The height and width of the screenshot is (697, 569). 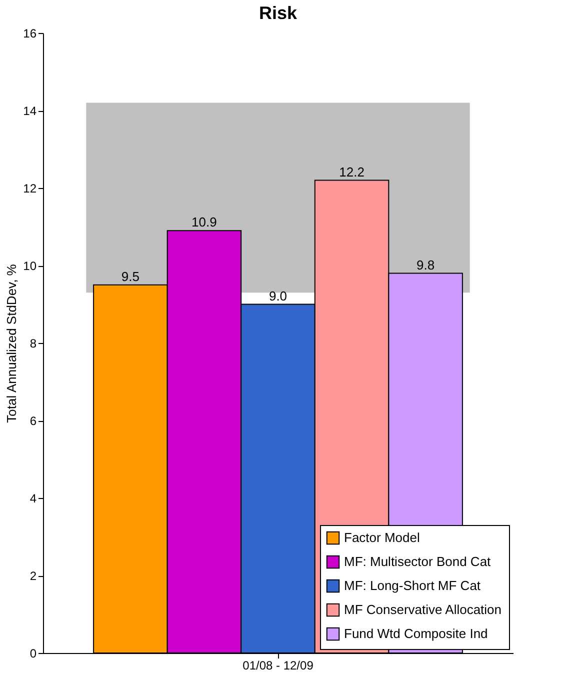 What do you see at coordinates (204, 222) in the screenshot?
I see `data-label: 10.9` at bounding box center [204, 222].